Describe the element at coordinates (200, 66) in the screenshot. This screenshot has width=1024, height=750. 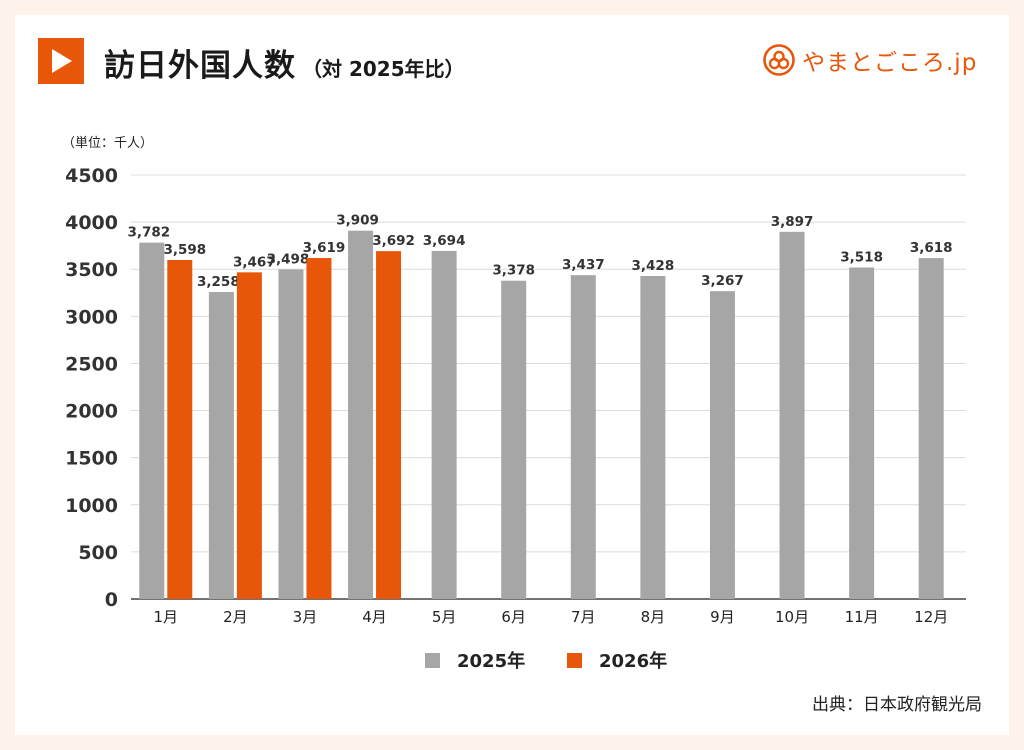
I see `title-main: 訪日外国人数` at that location.